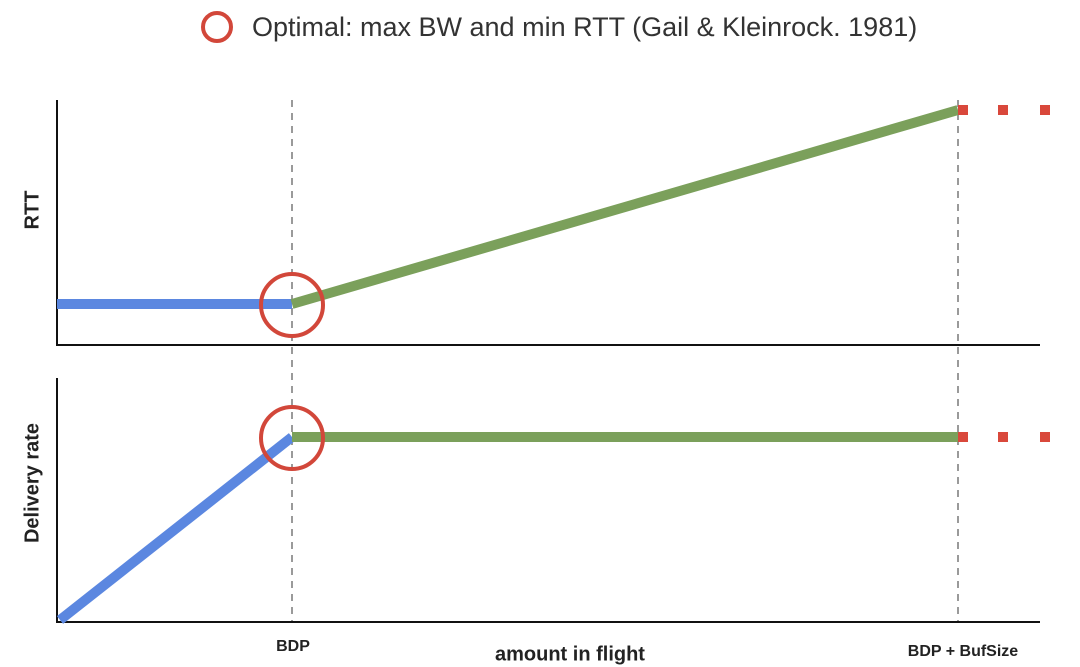  I want to click on x-label: BDP + BufSize, so click(963, 651).